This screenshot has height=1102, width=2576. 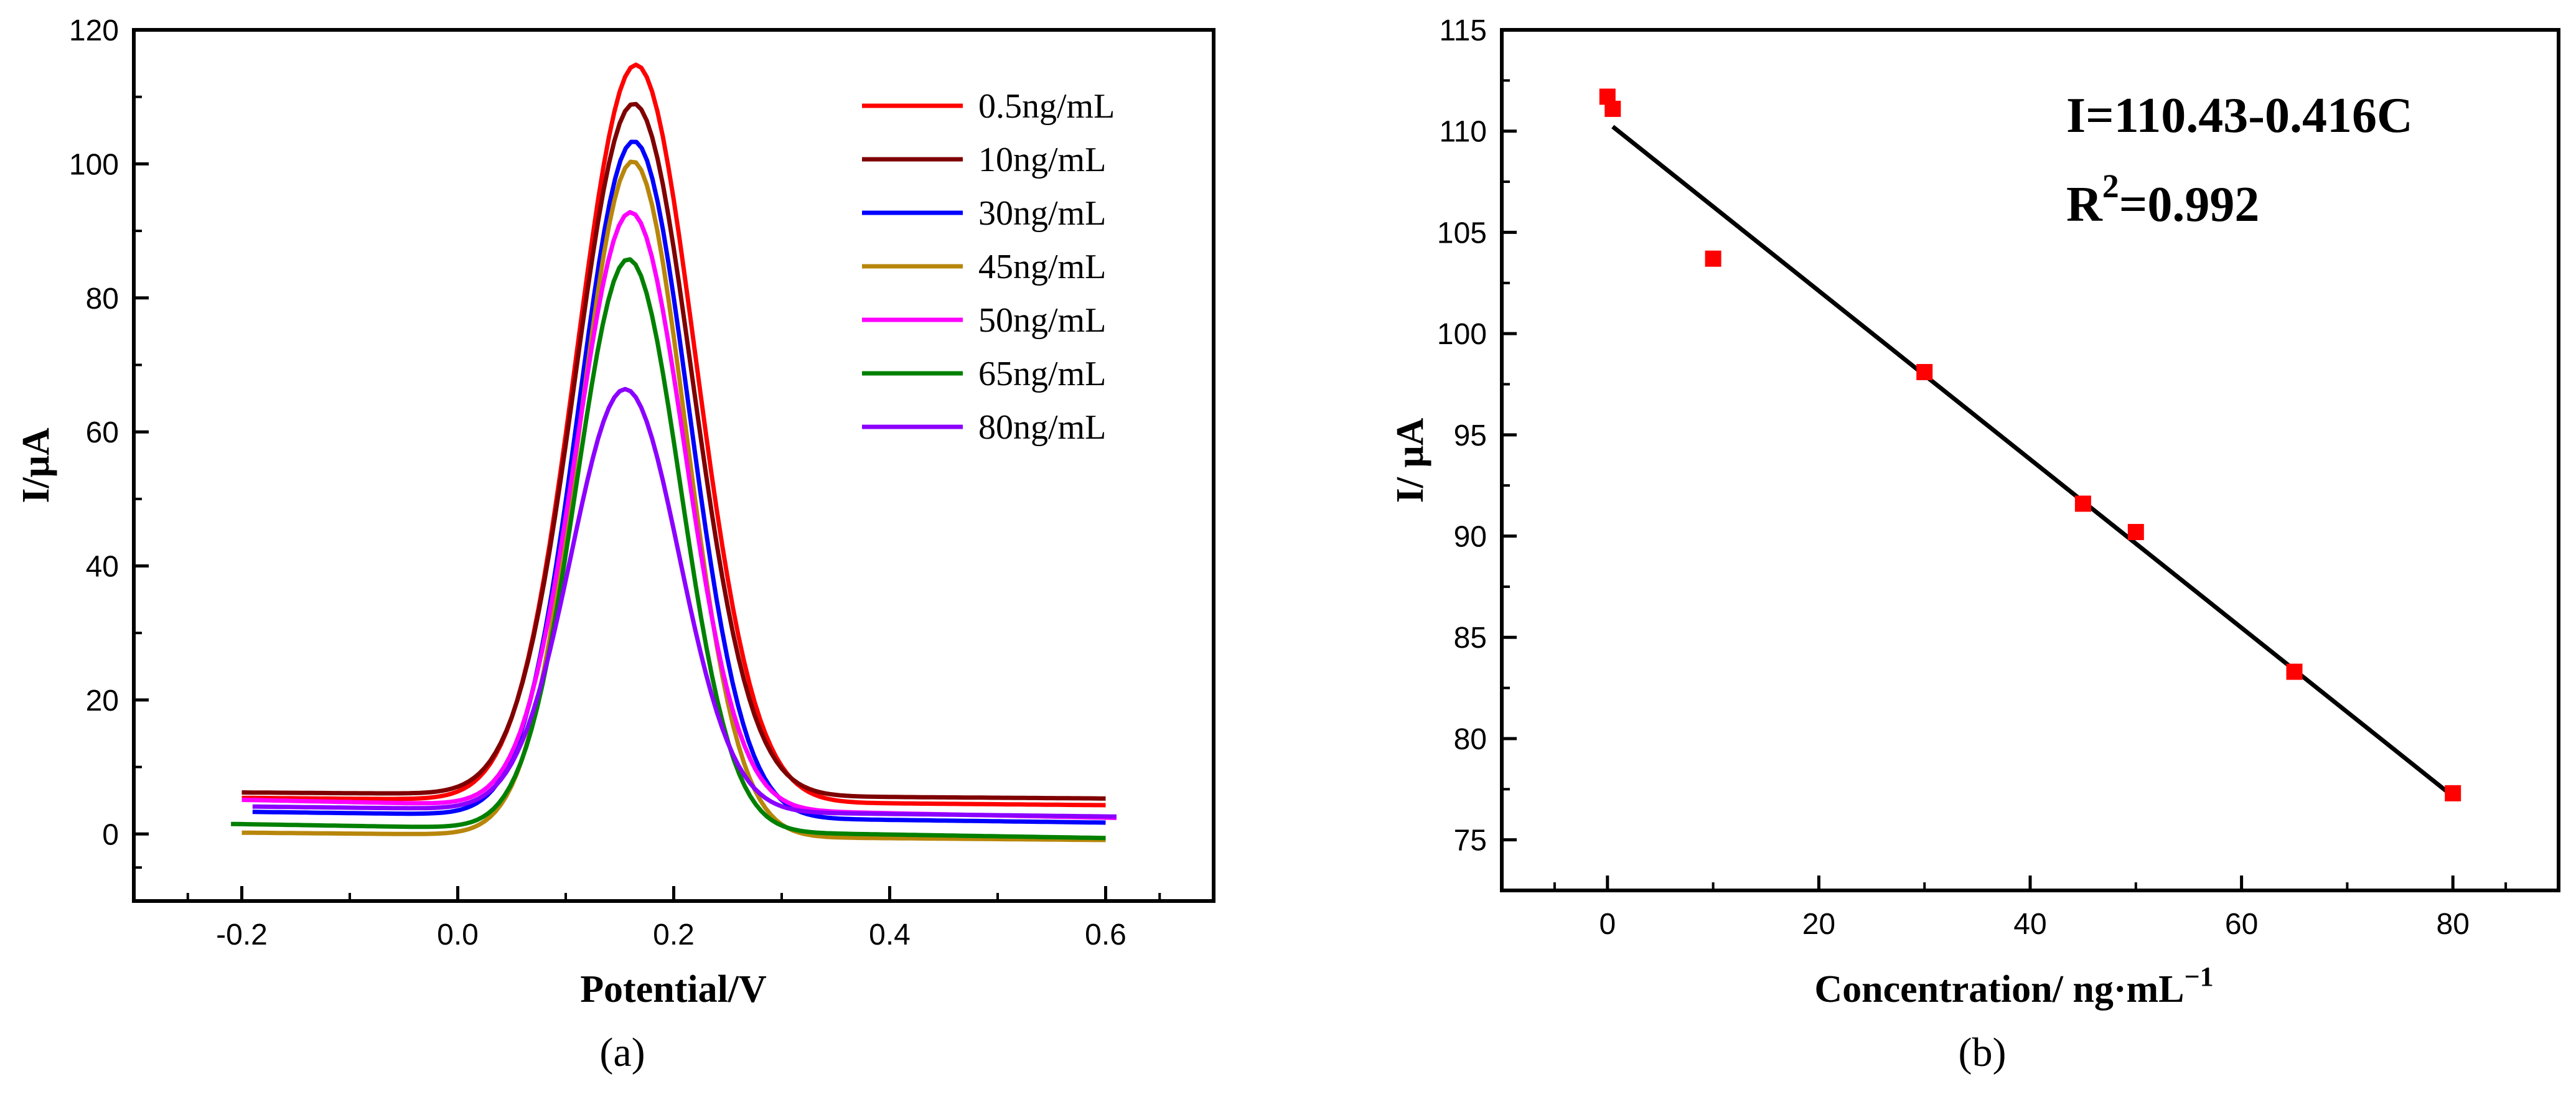 I want to click on r-squared-label: R2=0.992, so click(x=2162, y=200).